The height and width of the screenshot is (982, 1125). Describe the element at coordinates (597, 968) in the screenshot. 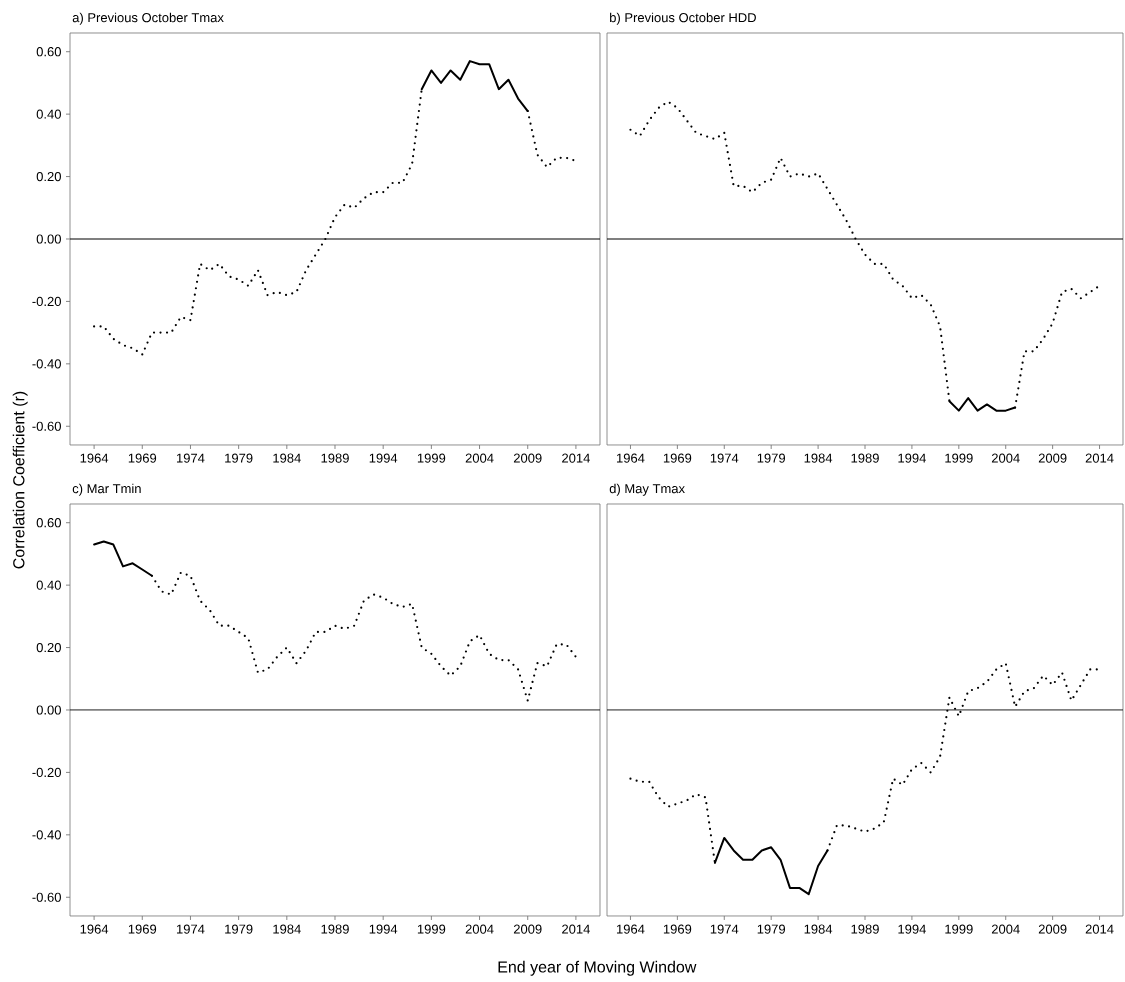

I see `x-axis-title: End year of Moving Window` at that location.